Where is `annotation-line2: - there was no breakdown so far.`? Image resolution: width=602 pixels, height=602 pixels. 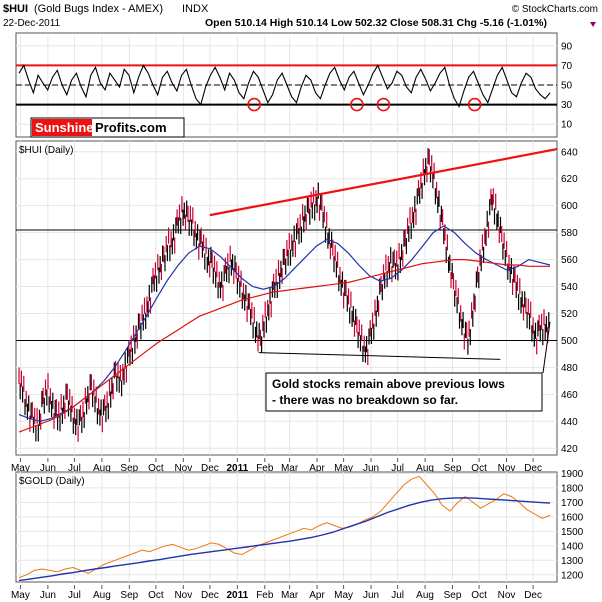
annotation-line2: - there was no breakdown so far. is located at coordinates (365, 400).